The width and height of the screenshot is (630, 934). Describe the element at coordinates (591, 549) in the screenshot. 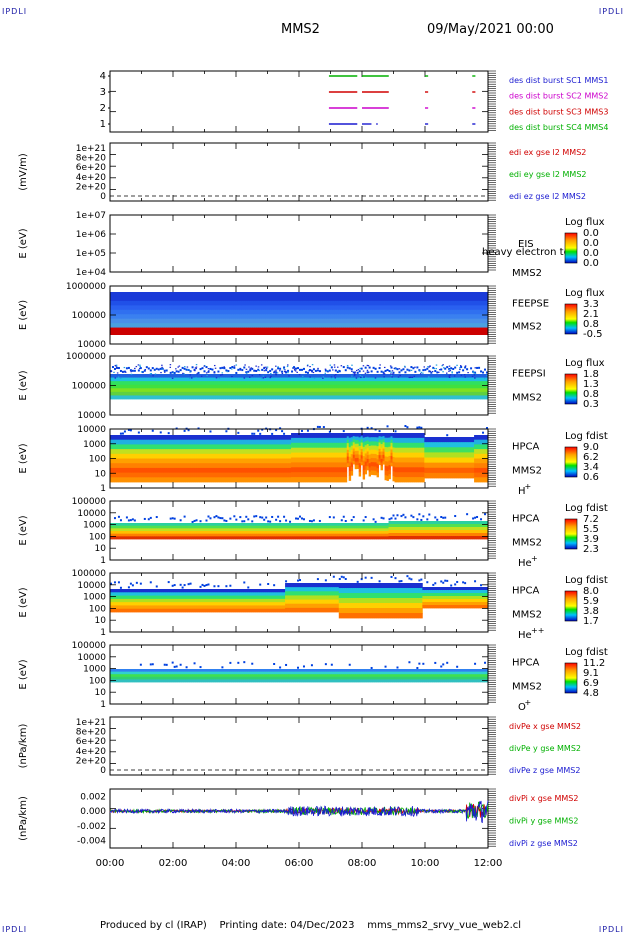

I see `hpca_he1-colorbar-tick: 2.3` at that location.